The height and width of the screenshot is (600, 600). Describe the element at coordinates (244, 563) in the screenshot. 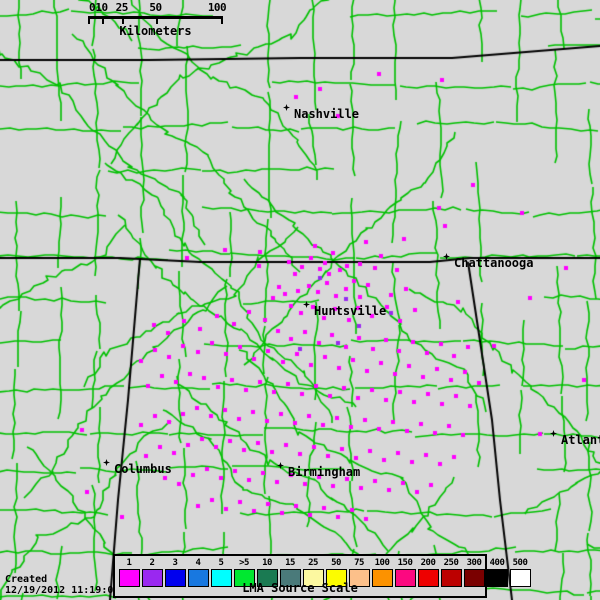

I see `legend-entry-label: >5` at that location.